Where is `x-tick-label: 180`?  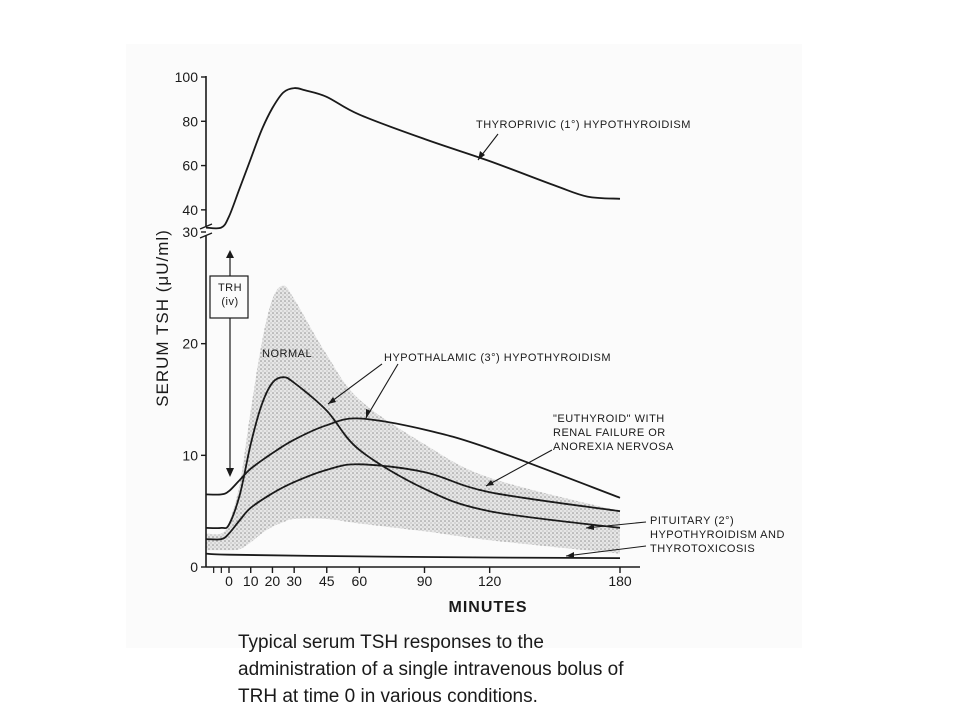
x-tick-label: 180 is located at coordinates (620, 581).